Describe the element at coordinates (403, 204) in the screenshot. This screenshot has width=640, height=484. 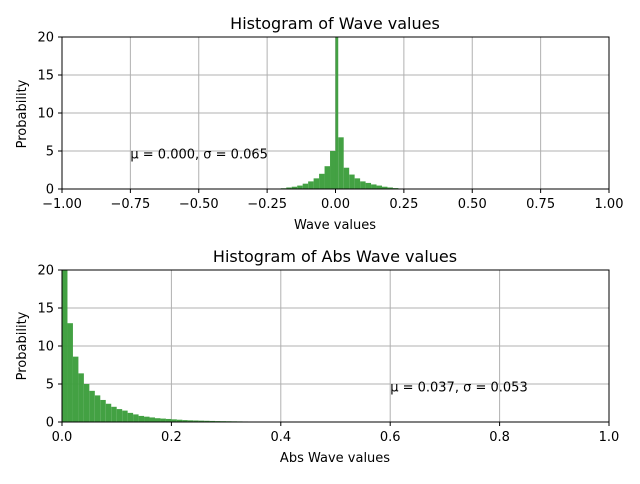
I see `x-tick-label: 0.25` at that location.